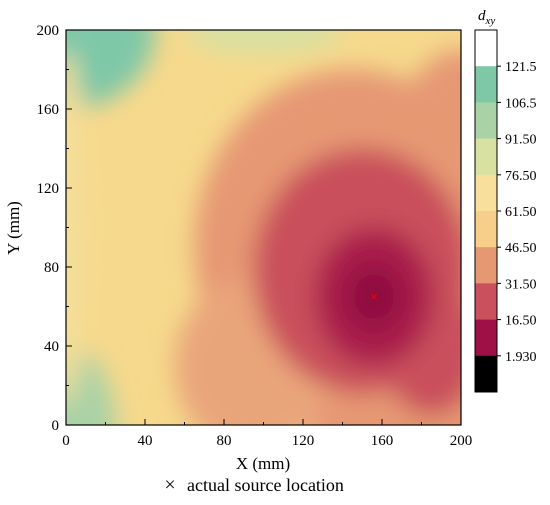  Describe the element at coordinates (48, 189) in the screenshot. I see `y-tick-label: 120` at that location.